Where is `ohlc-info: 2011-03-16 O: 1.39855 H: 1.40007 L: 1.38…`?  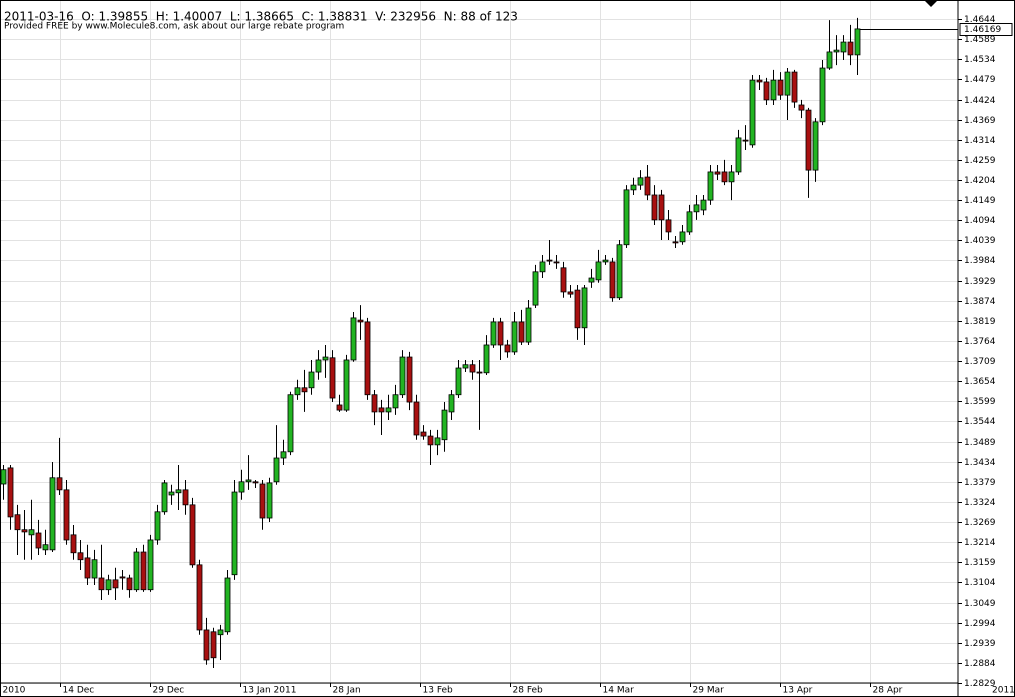
ohlc-info: 2011-03-16 O: 1.39855 H: 1.40007 L: 1.38… is located at coordinates (261, 17).